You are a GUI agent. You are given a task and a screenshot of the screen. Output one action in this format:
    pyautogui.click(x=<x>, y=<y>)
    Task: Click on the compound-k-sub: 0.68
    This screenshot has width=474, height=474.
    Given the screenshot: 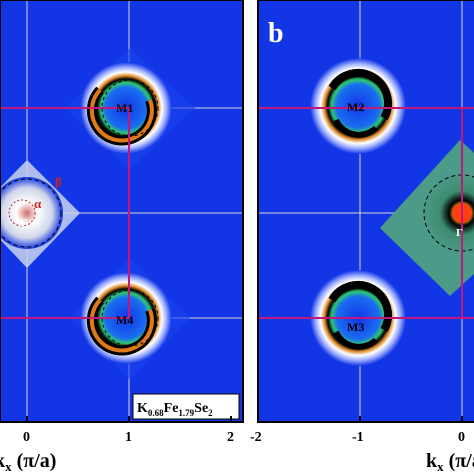 What is the action you would take?
    pyautogui.click(x=156, y=413)
    